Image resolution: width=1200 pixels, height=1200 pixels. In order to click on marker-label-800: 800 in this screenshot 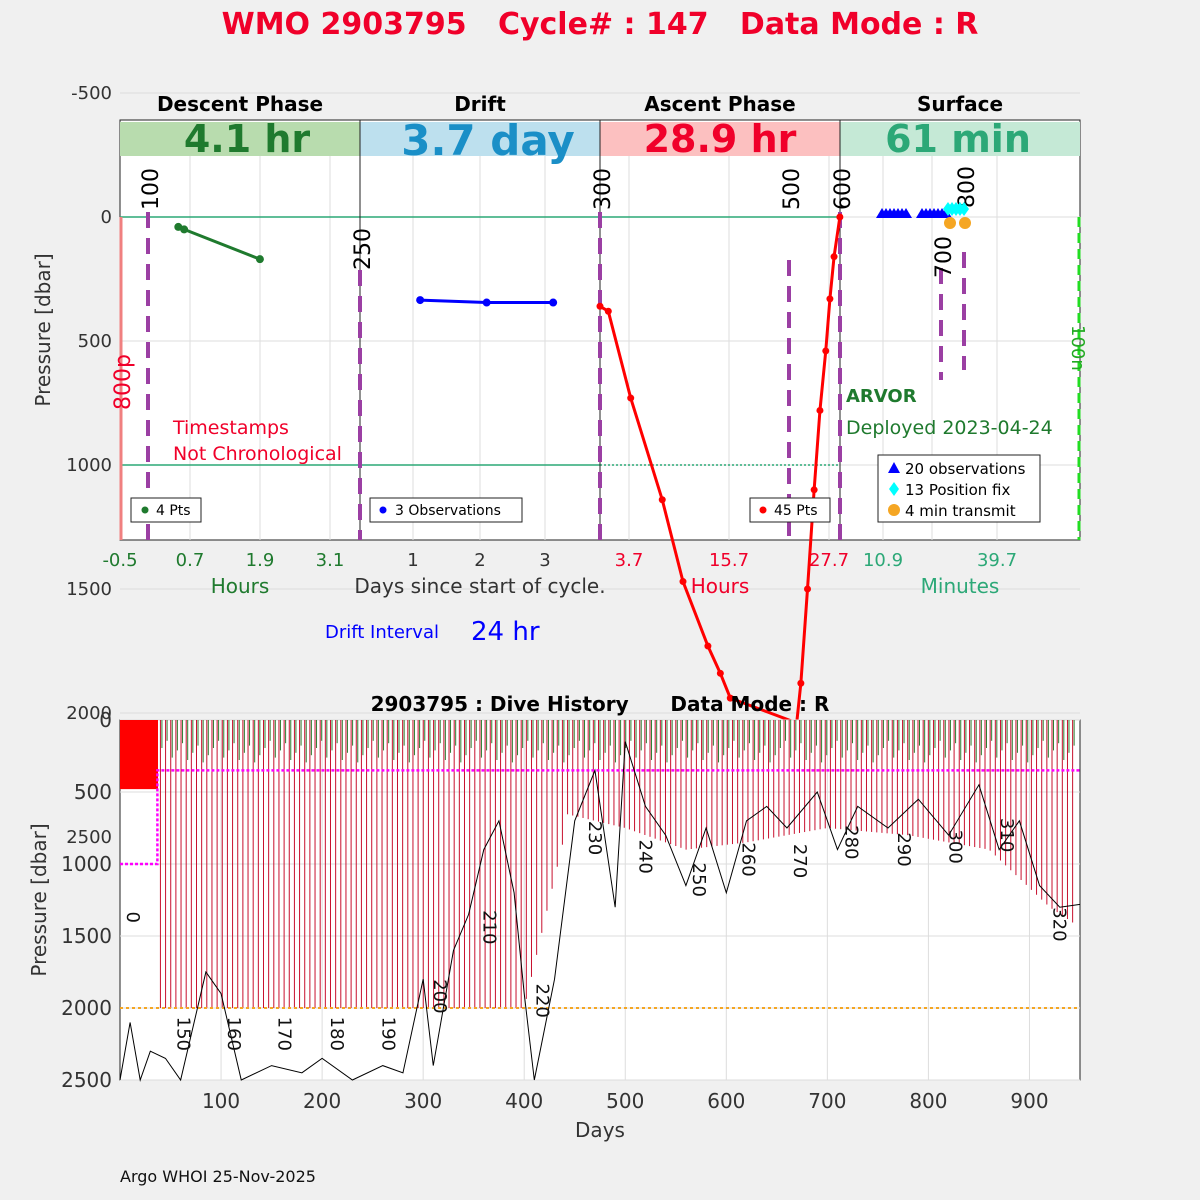, I will do `click(967, 187)`.